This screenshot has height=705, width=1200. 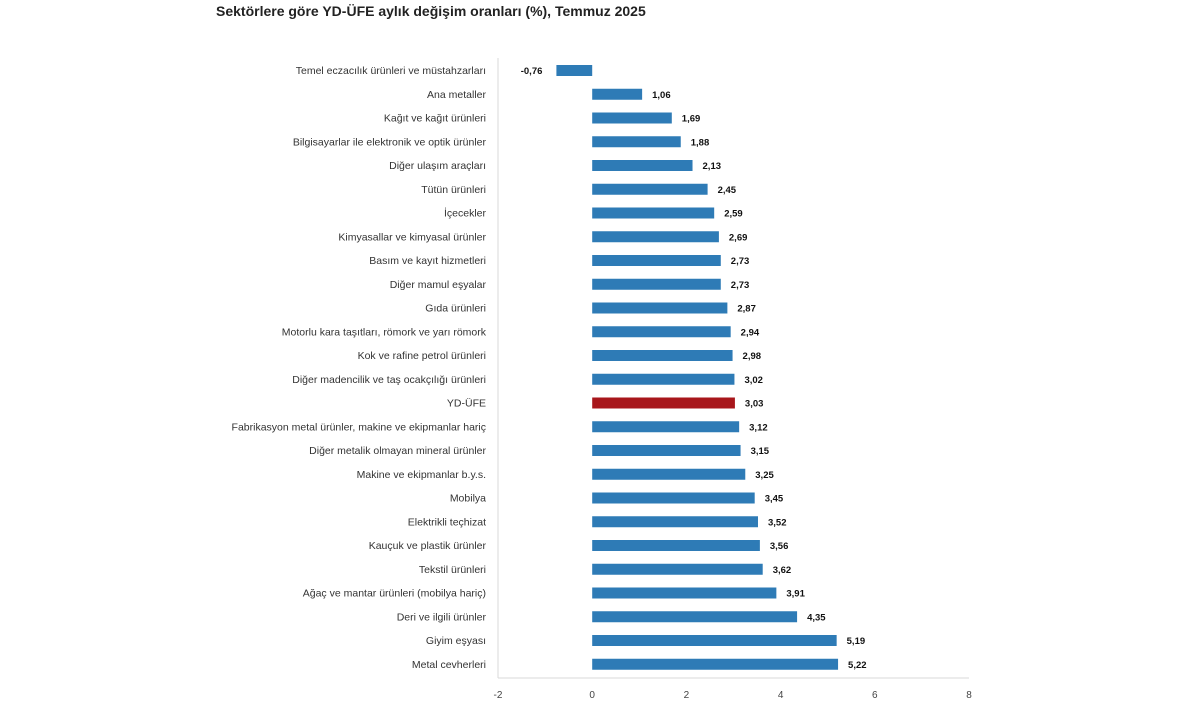 What do you see at coordinates (760, 451) in the screenshot?
I see `value-label: 3,15` at bounding box center [760, 451].